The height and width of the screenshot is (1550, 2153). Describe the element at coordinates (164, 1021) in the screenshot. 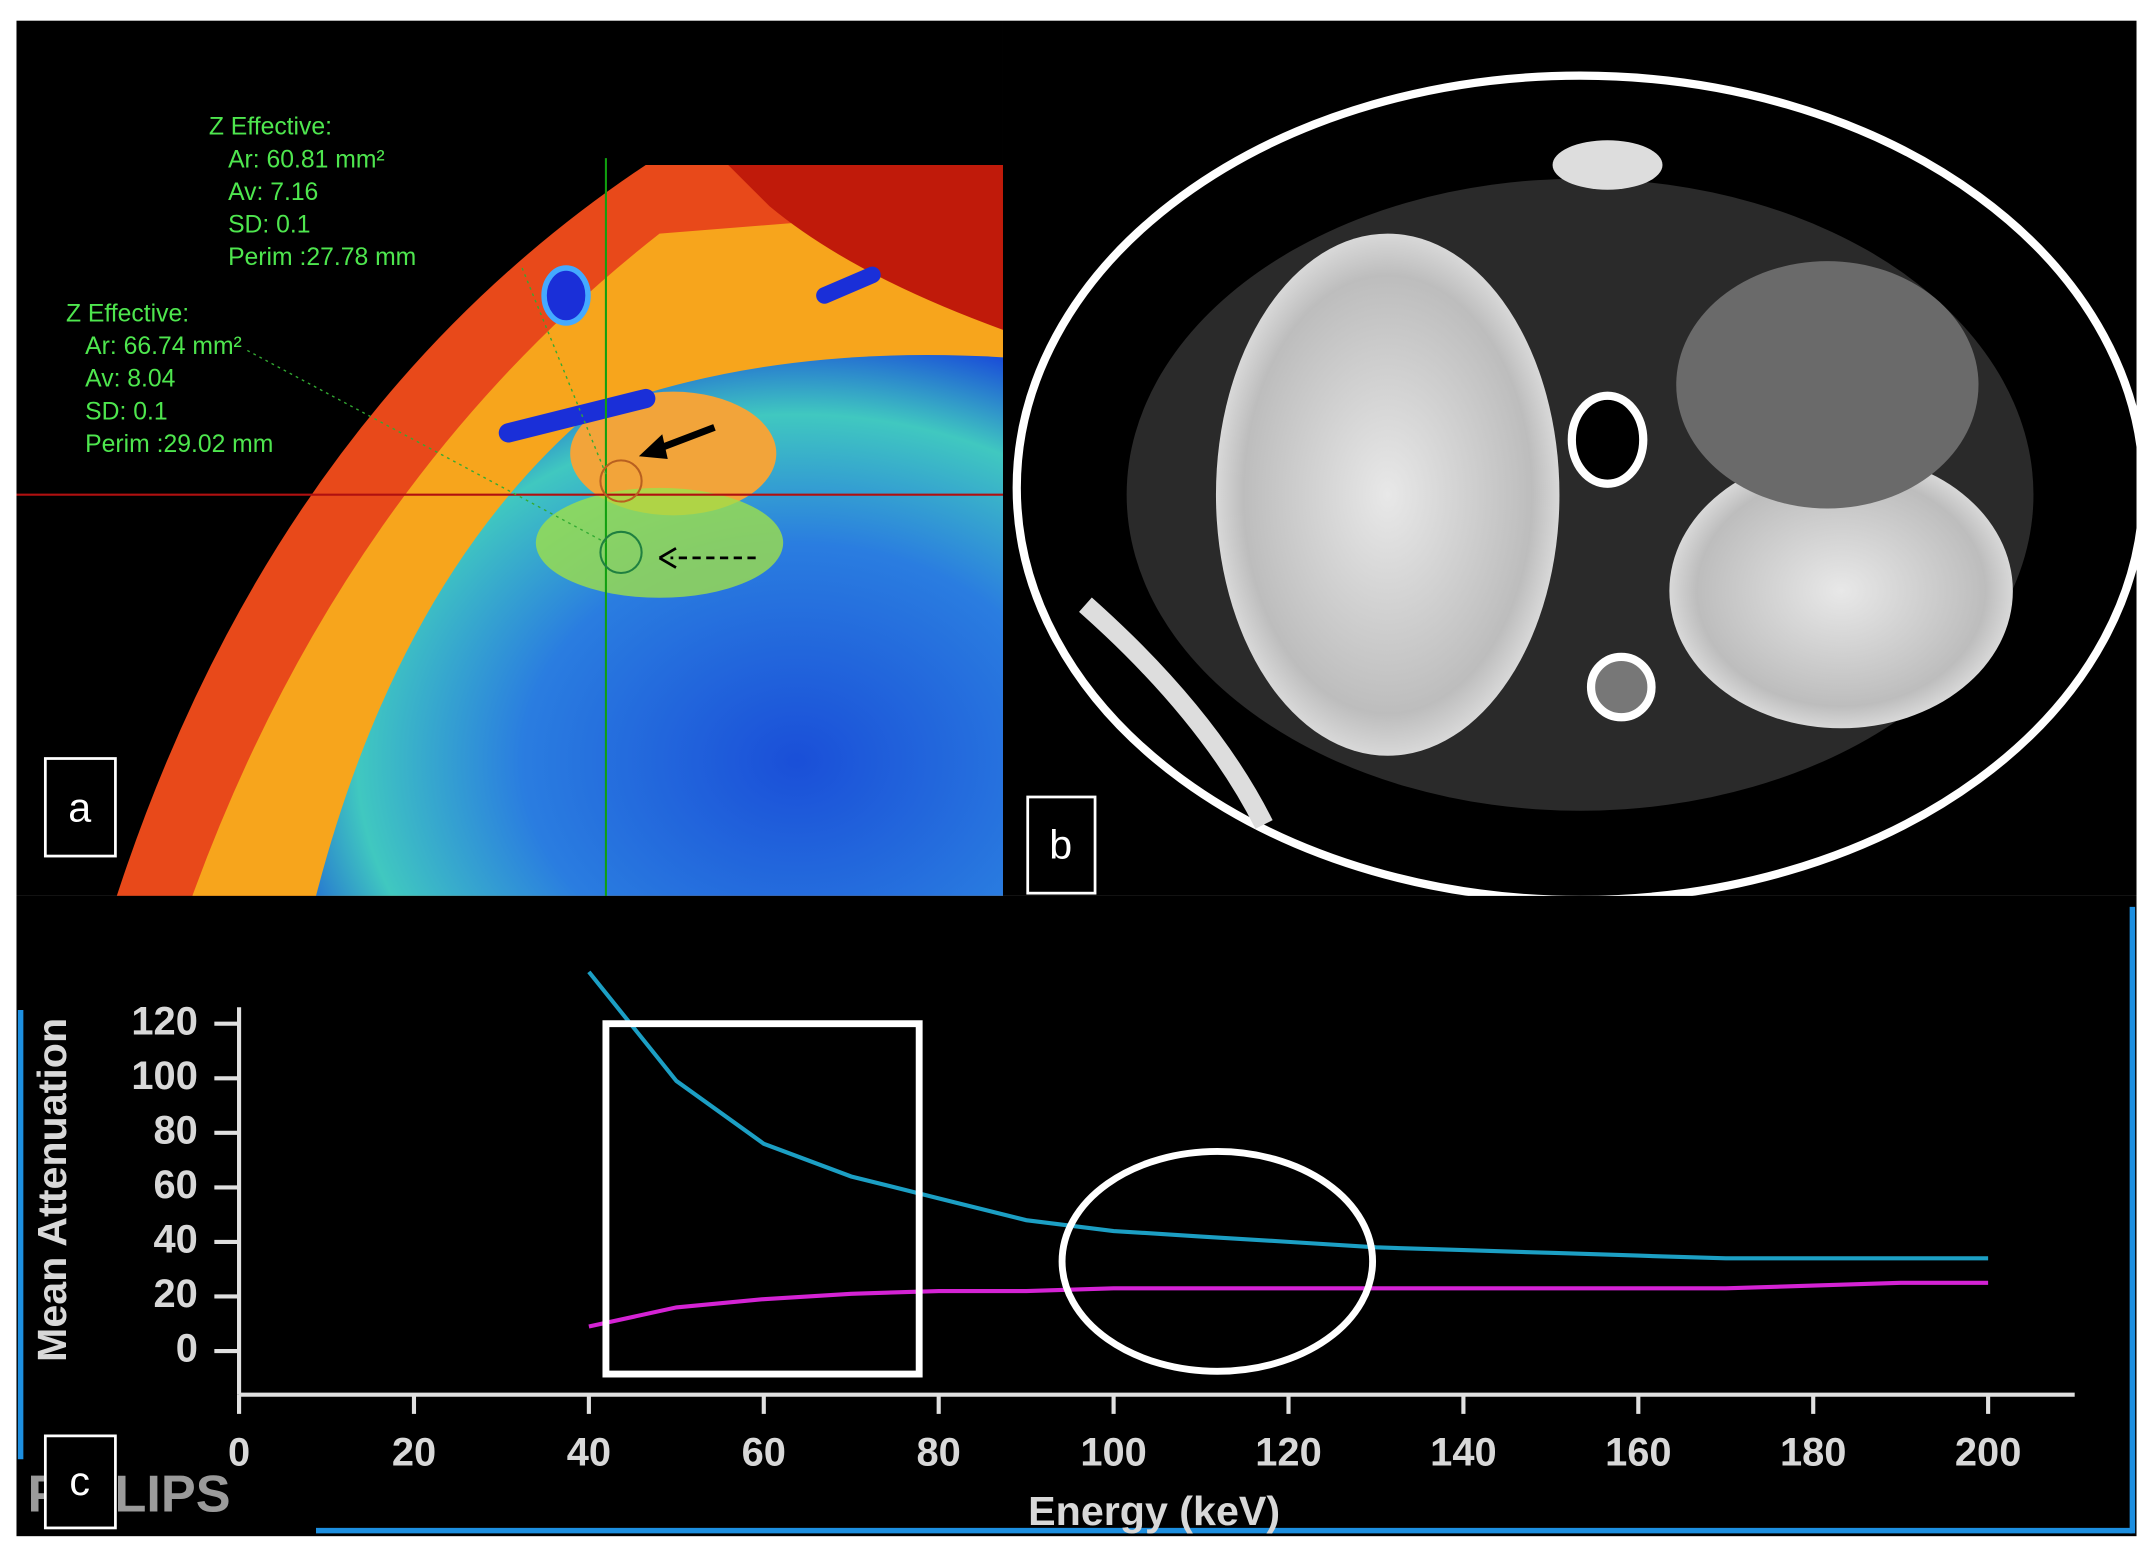

I see `y-tick-label: 120` at that location.